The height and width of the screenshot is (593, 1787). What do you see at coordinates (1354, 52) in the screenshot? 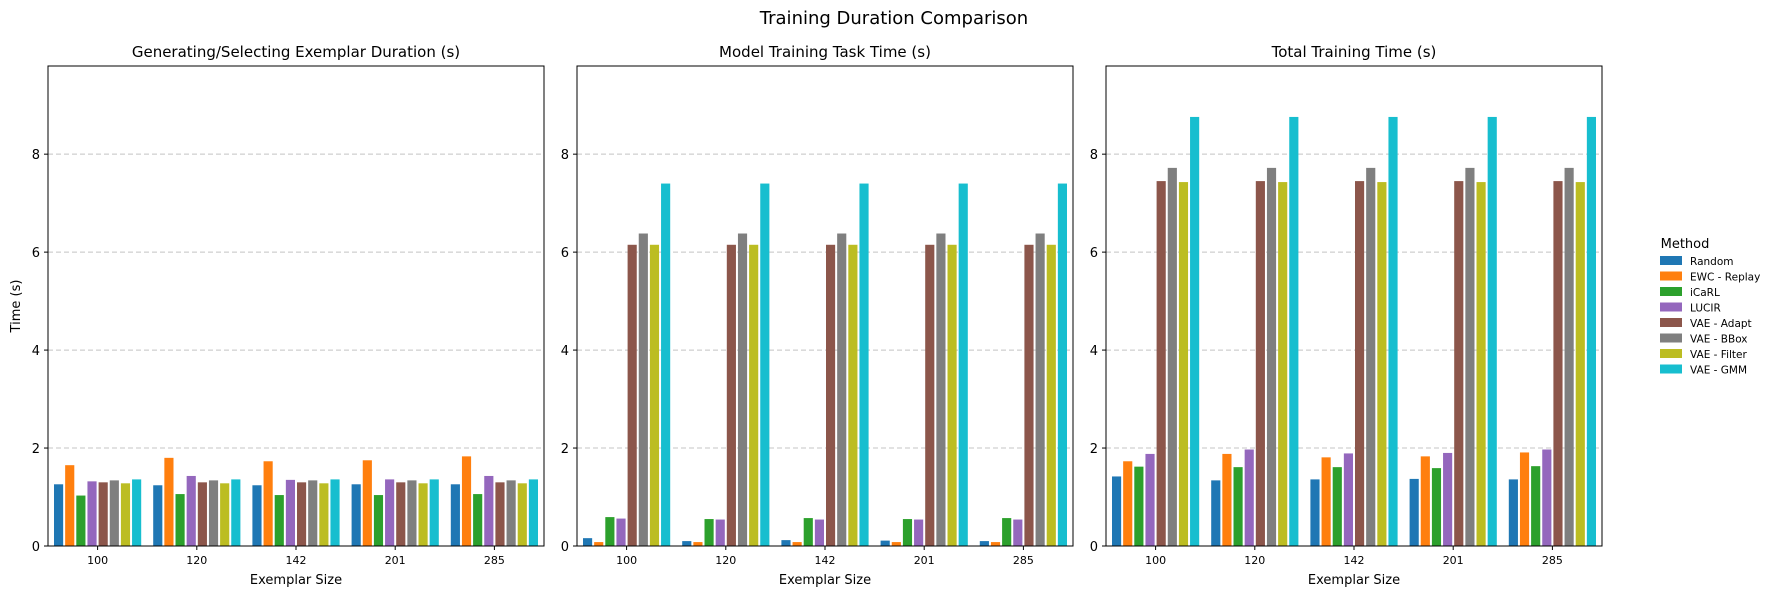
I see `panel-title: Total Training Time (s)` at bounding box center [1354, 52].